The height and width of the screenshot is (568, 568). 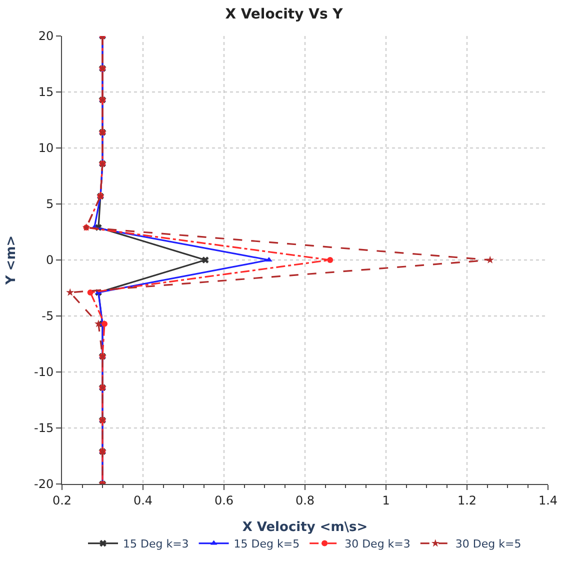 What do you see at coordinates (488, 544) in the screenshot?
I see `legend-label: 30 Deg k=5` at bounding box center [488, 544].